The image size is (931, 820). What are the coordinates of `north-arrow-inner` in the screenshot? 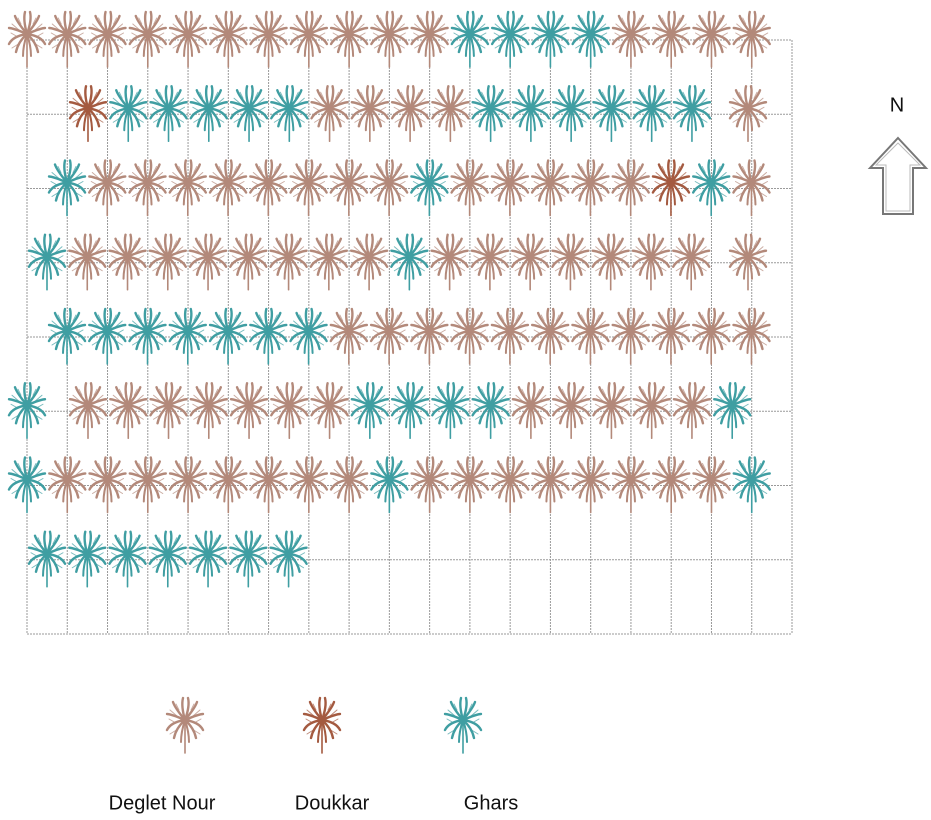 It's located at (898, 177).